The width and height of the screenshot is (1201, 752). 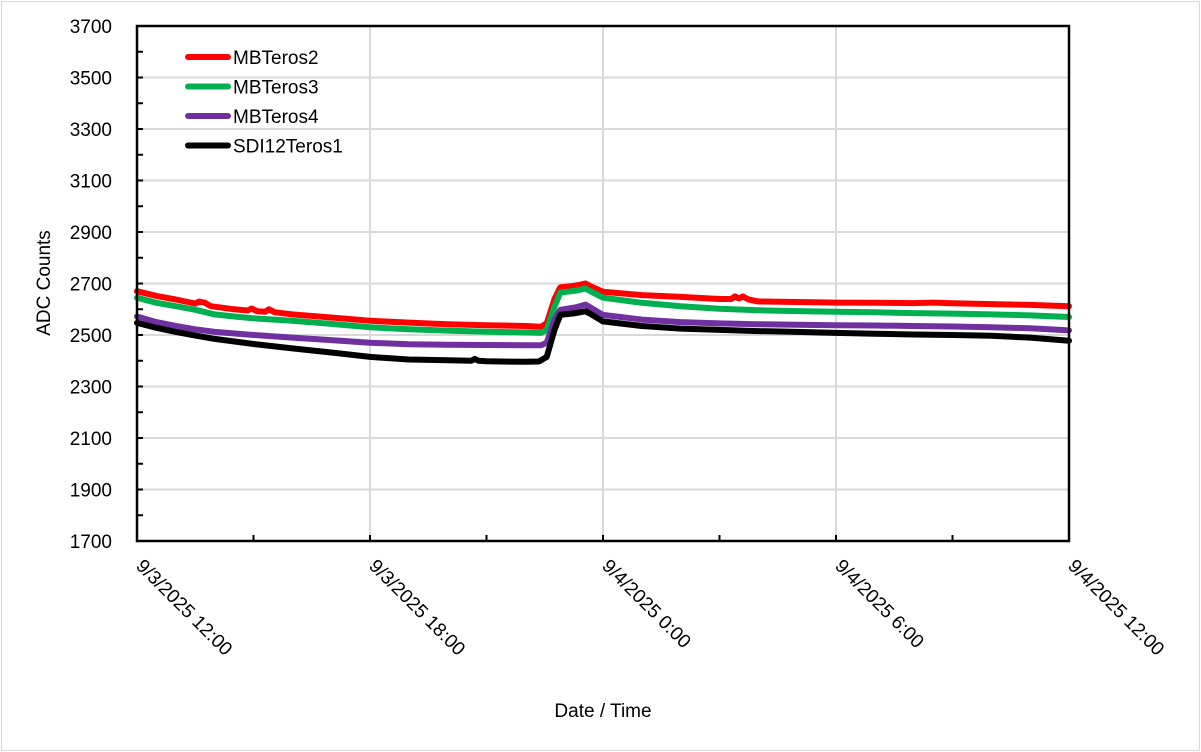 What do you see at coordinates (91, 285) in the screenshot?
I see `y-tick-label: 2700` at bounding box center [91, 285].